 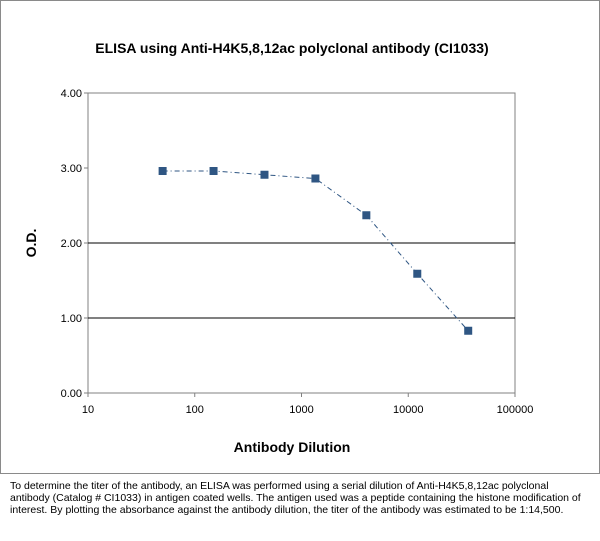 I want to click on y-tick-label: 0.00, so click(x=71, y=394).